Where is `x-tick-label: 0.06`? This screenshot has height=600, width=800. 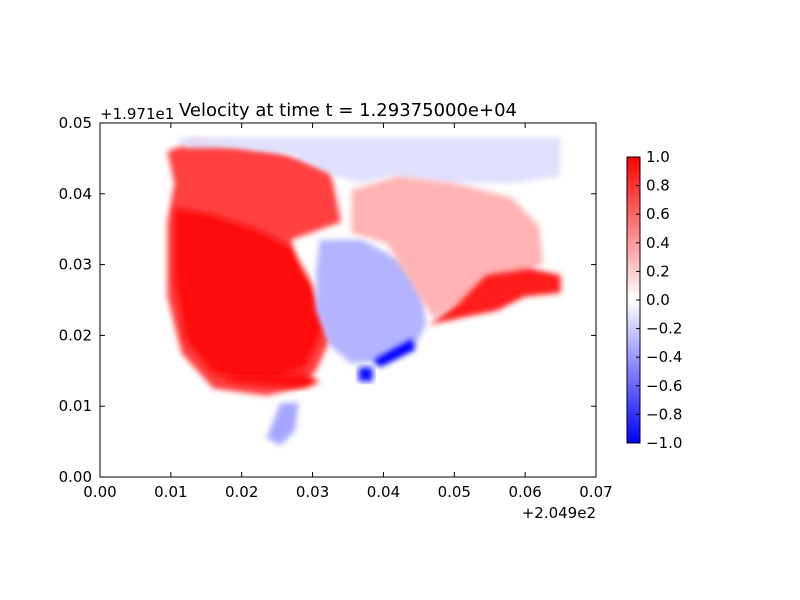
x-tick-label: 0.06 is located at coordinates (524, 492).